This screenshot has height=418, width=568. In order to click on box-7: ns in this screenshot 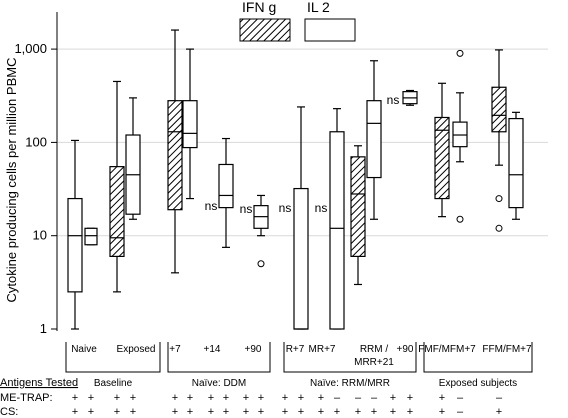, I will do `click(219, 192)`.